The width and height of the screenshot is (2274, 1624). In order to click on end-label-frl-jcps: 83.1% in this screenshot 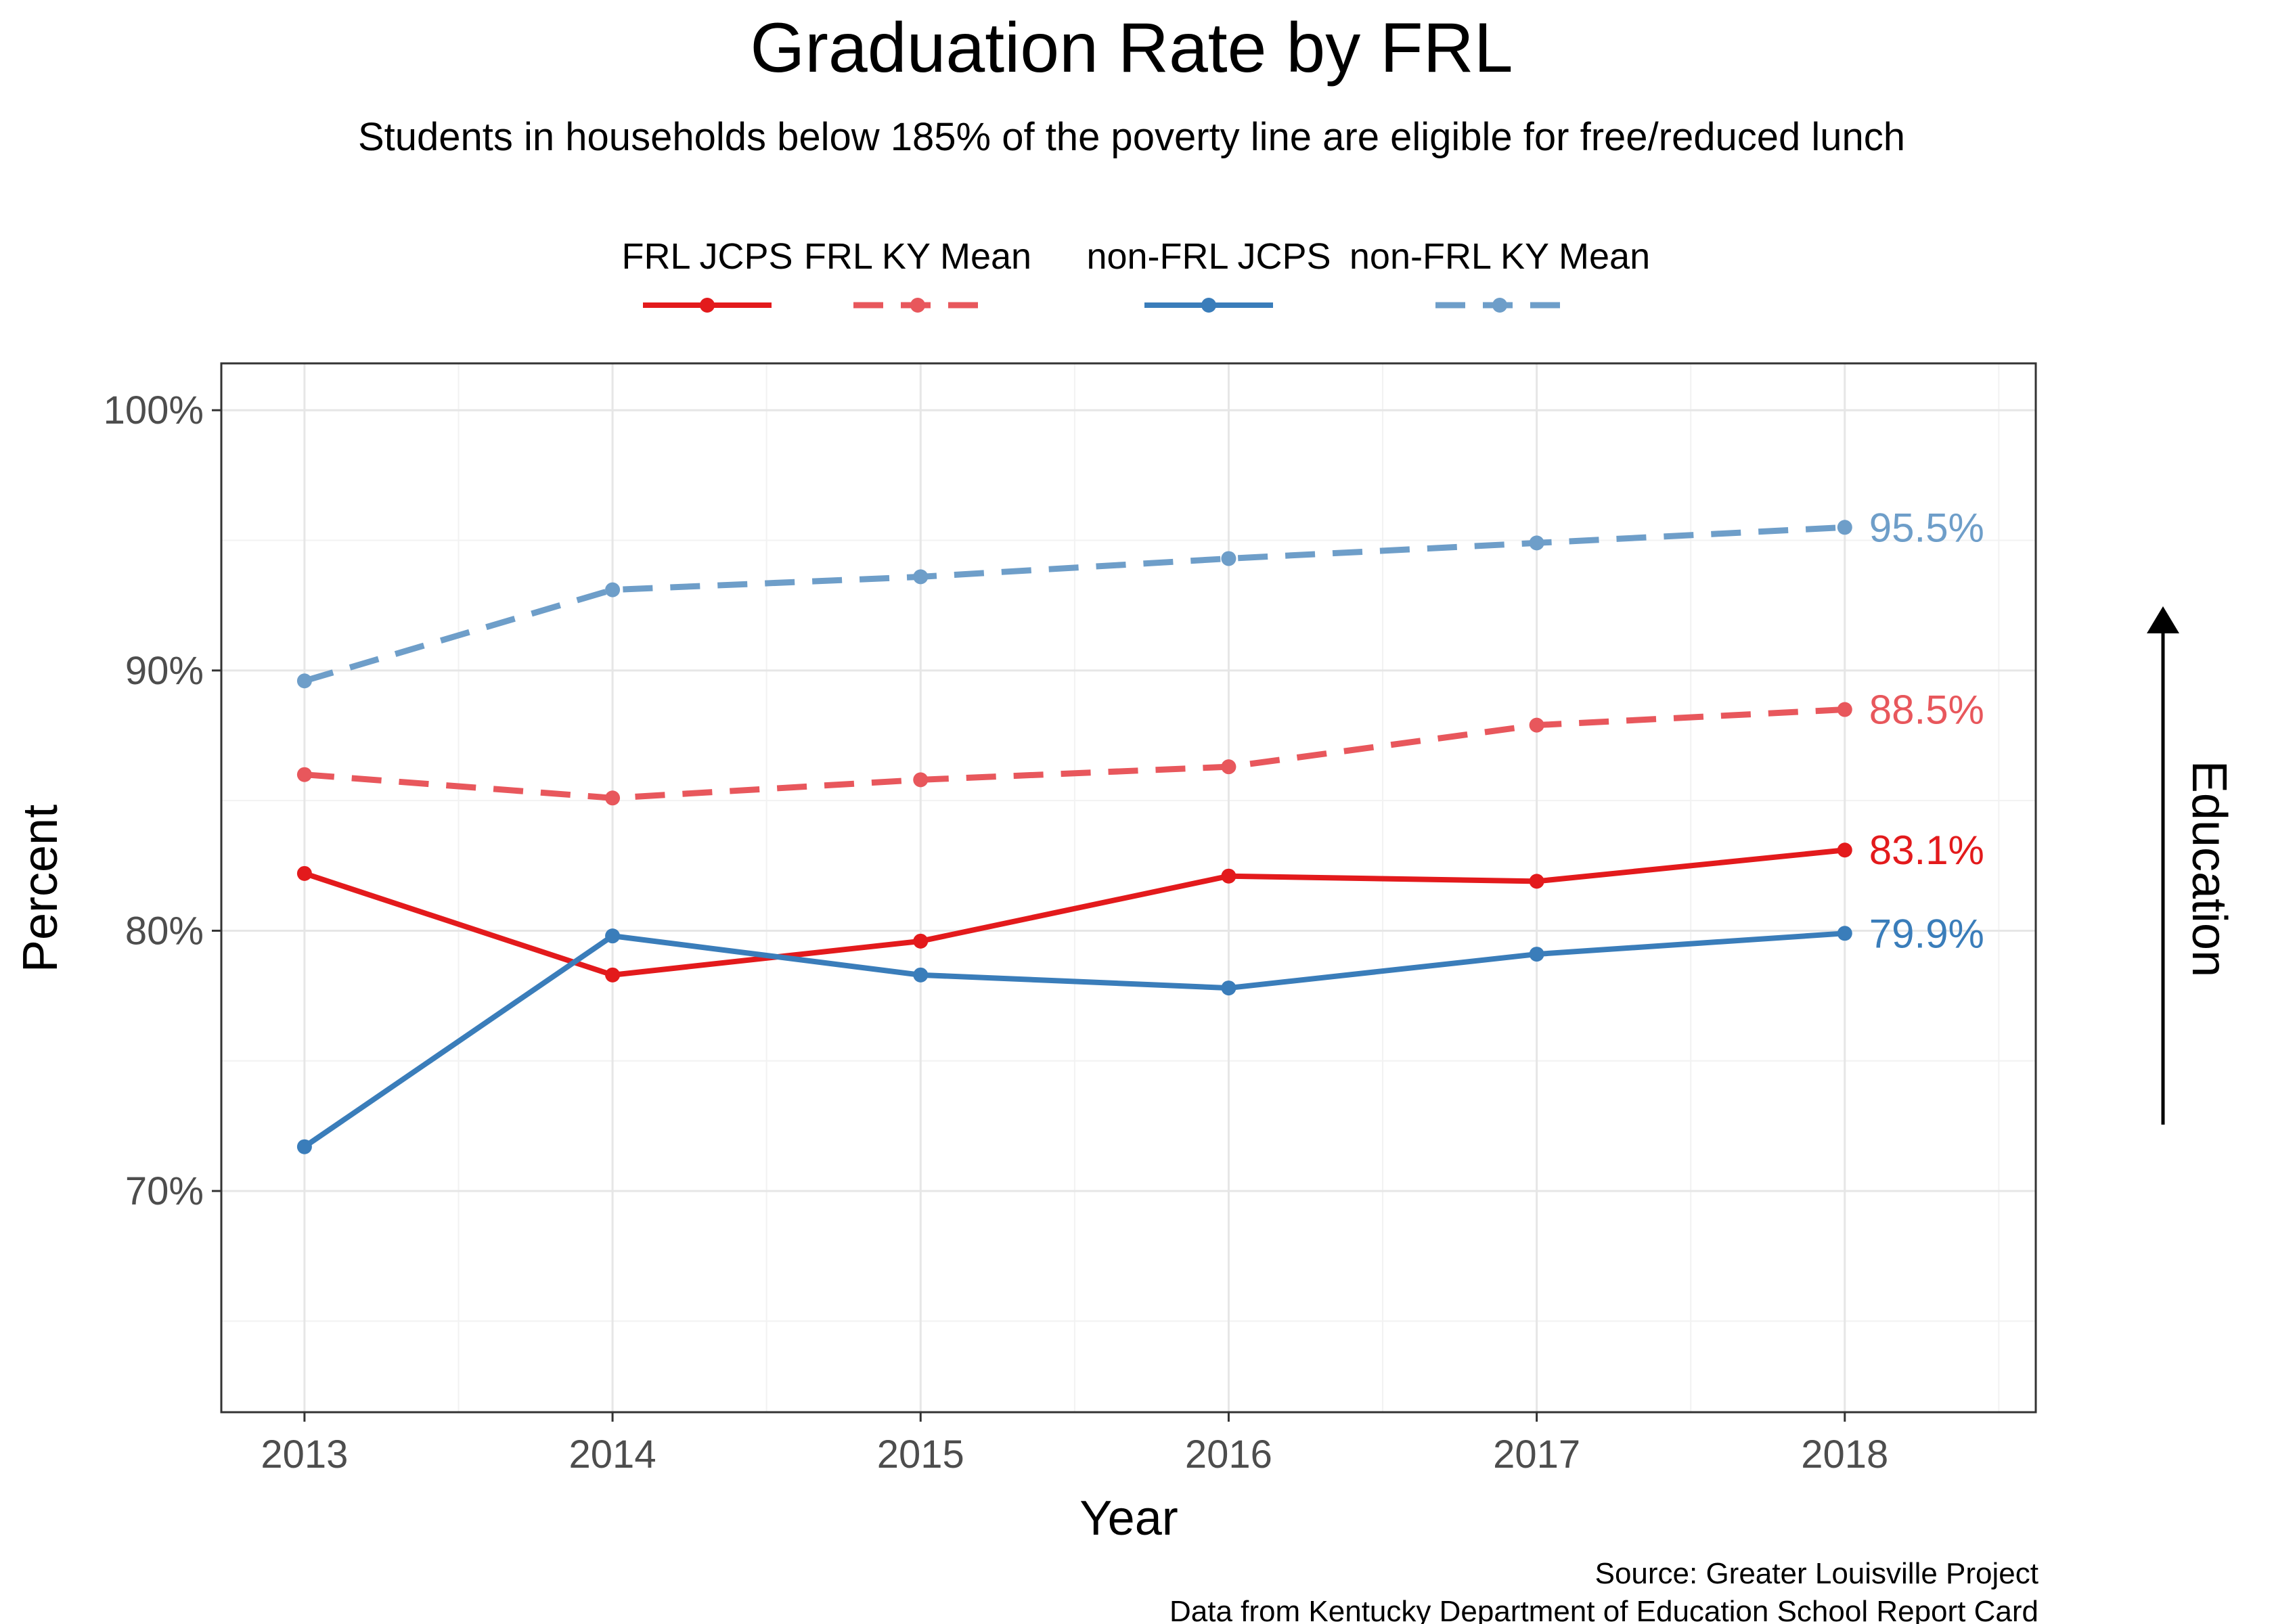, I will do `click(1927, 850)`.